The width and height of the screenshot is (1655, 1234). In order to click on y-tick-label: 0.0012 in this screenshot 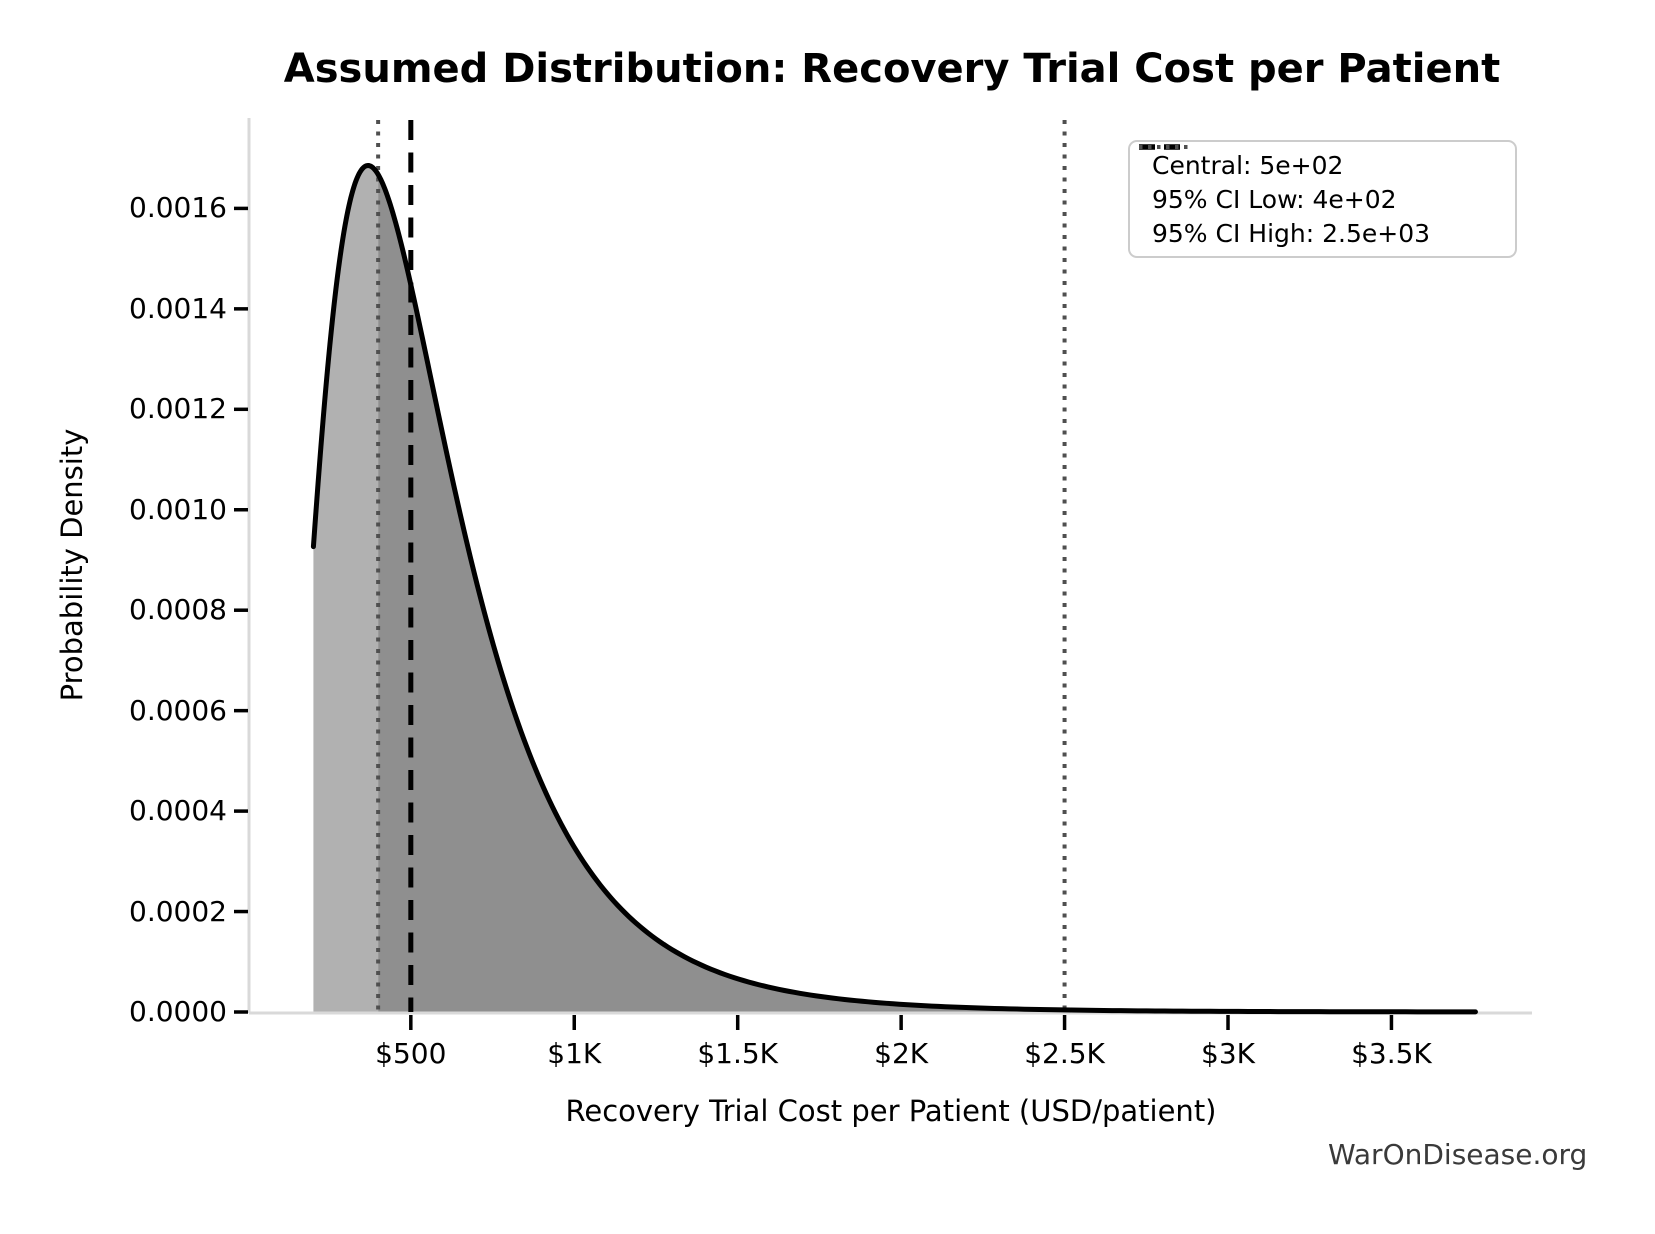, I will do `click(178, 409)`.